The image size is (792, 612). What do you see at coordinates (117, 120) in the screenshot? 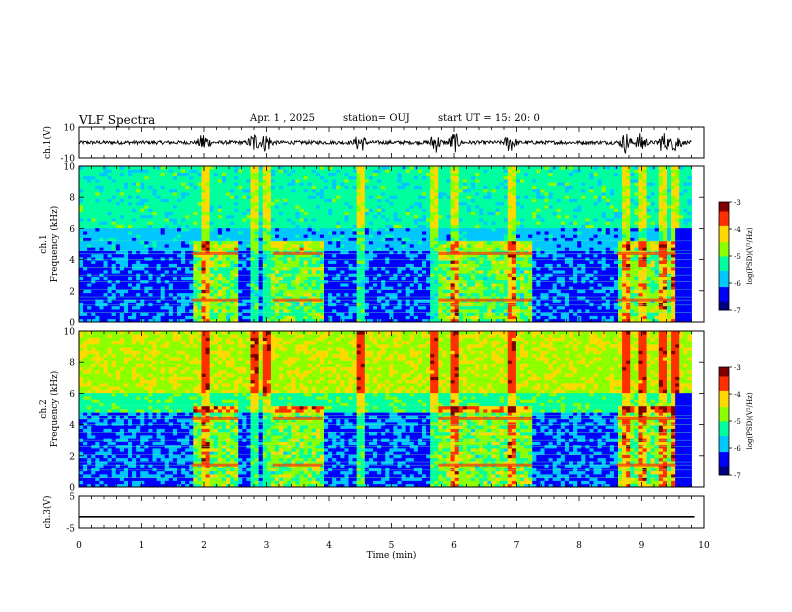
I see `chart-title: VLF Spectra` at bounding box center [117, 120].